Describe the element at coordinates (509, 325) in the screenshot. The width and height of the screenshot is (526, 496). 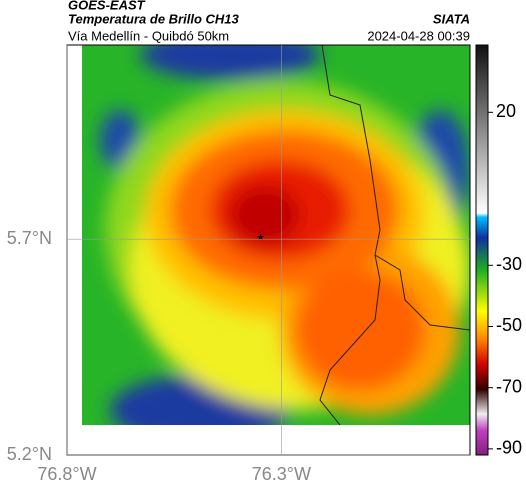
I see `colorbar-tick-label: -50` at that location.